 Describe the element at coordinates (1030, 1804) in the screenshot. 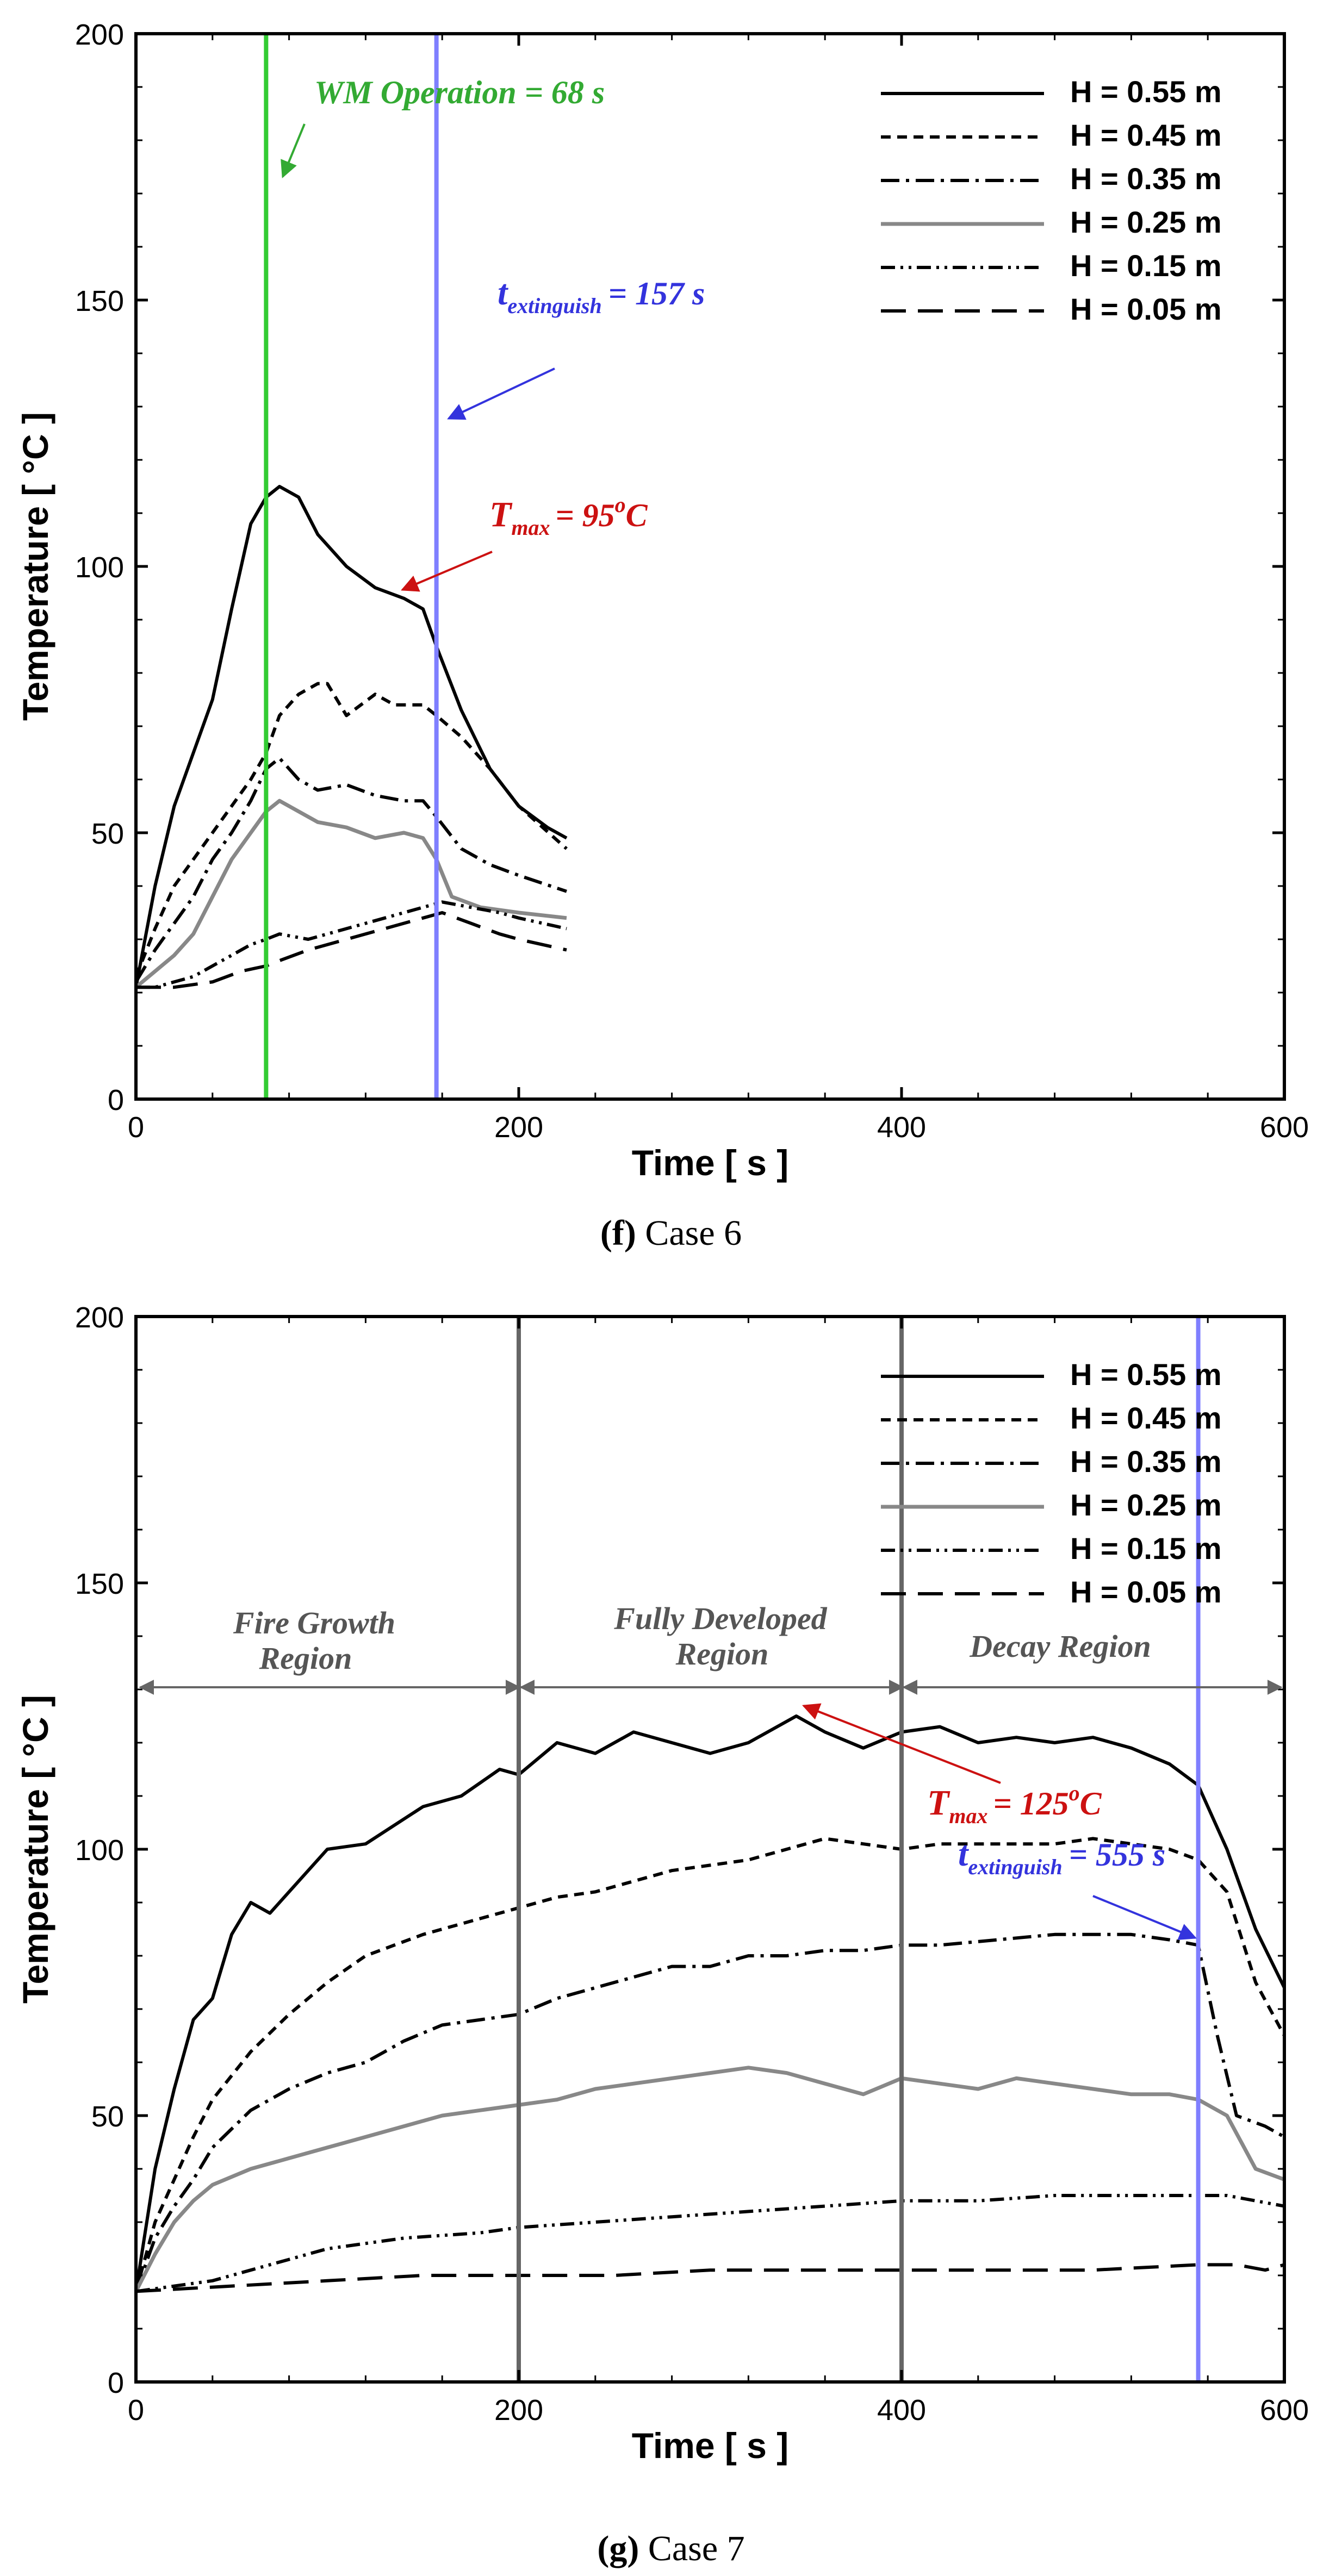

I see `t-max-value: = 125` at that location.